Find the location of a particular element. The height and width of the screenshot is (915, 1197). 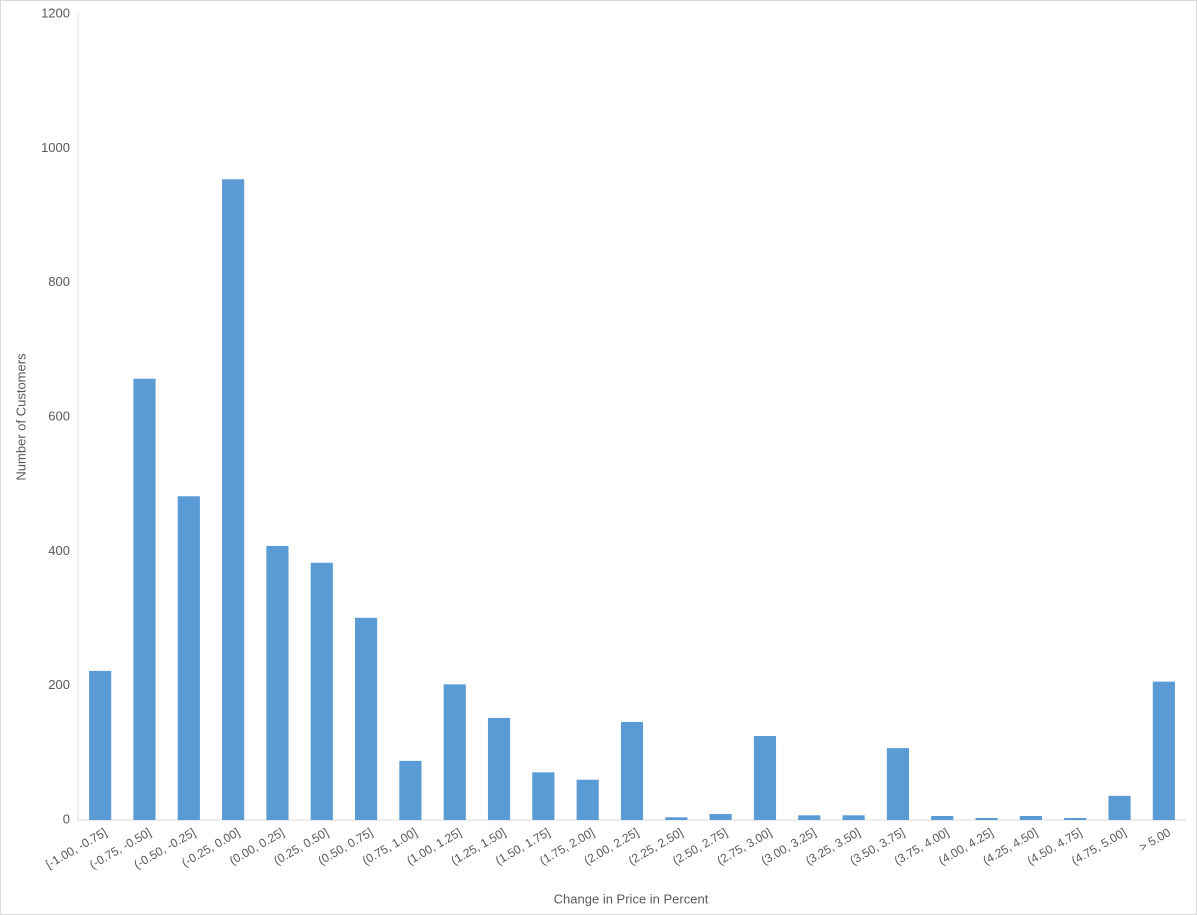

x-axis-label: Change in Price in Percent is located at coordinates (631, 898).